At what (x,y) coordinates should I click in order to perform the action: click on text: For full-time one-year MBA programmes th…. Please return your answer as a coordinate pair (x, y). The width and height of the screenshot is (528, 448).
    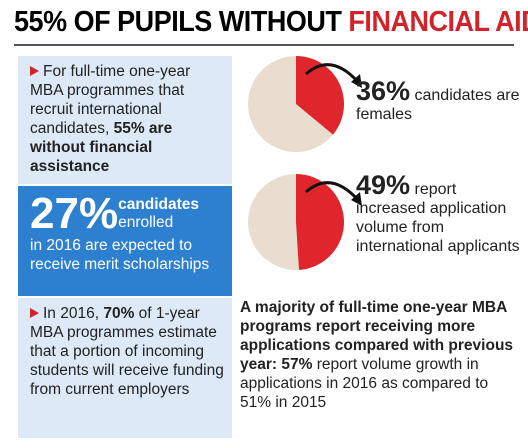
    Looking at the image, I should click on (110, 100).